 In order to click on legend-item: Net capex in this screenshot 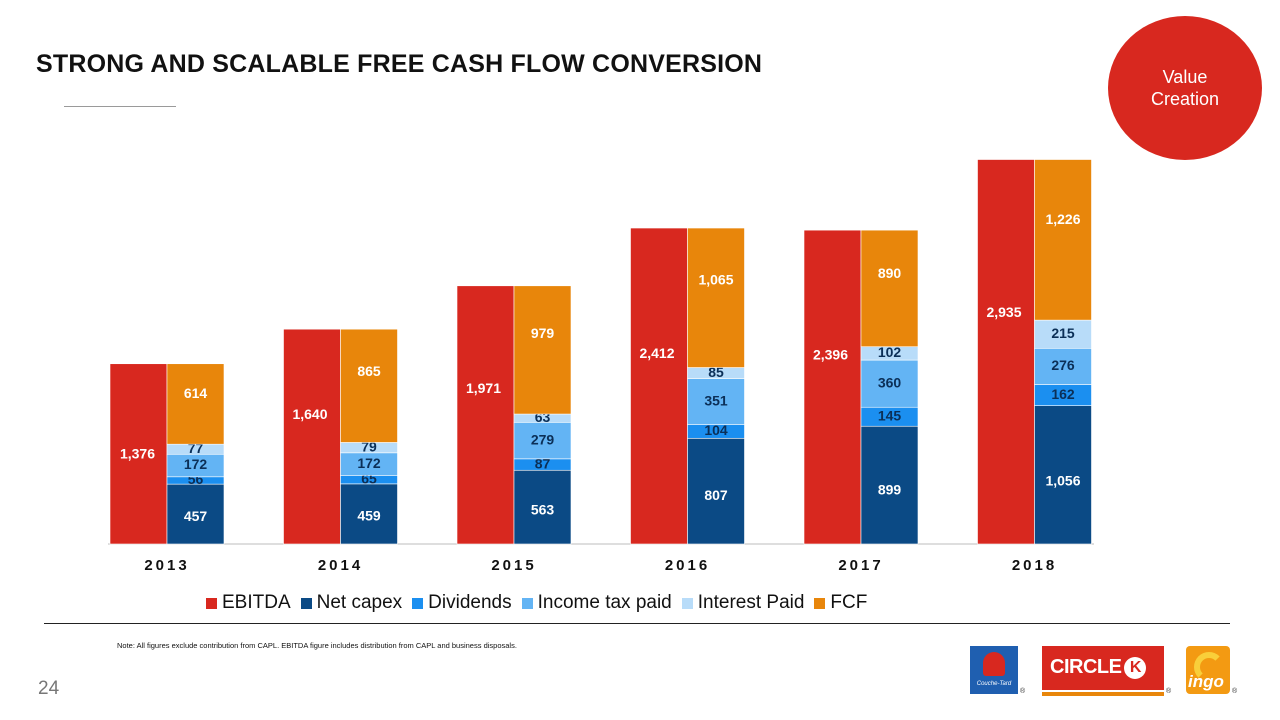, I will do `click(351, 603)`.